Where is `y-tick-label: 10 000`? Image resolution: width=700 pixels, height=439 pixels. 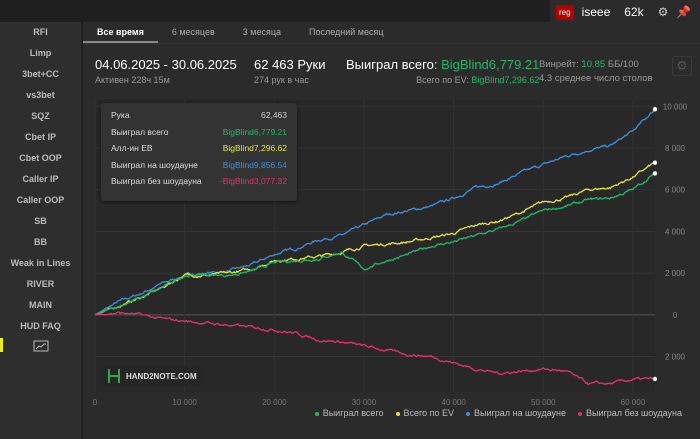
y-tick-label: 10 000 is located at coordinates (675, 106).